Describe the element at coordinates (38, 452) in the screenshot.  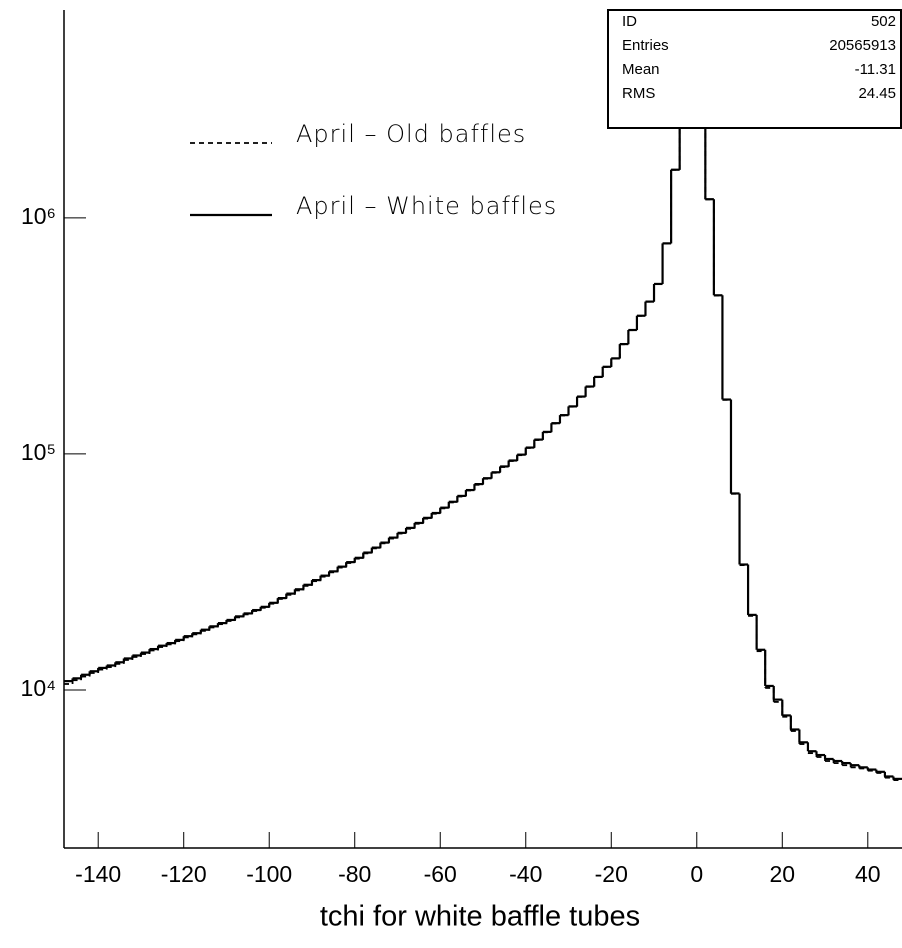
I see `y-tick-label: 10⁵` at that location.